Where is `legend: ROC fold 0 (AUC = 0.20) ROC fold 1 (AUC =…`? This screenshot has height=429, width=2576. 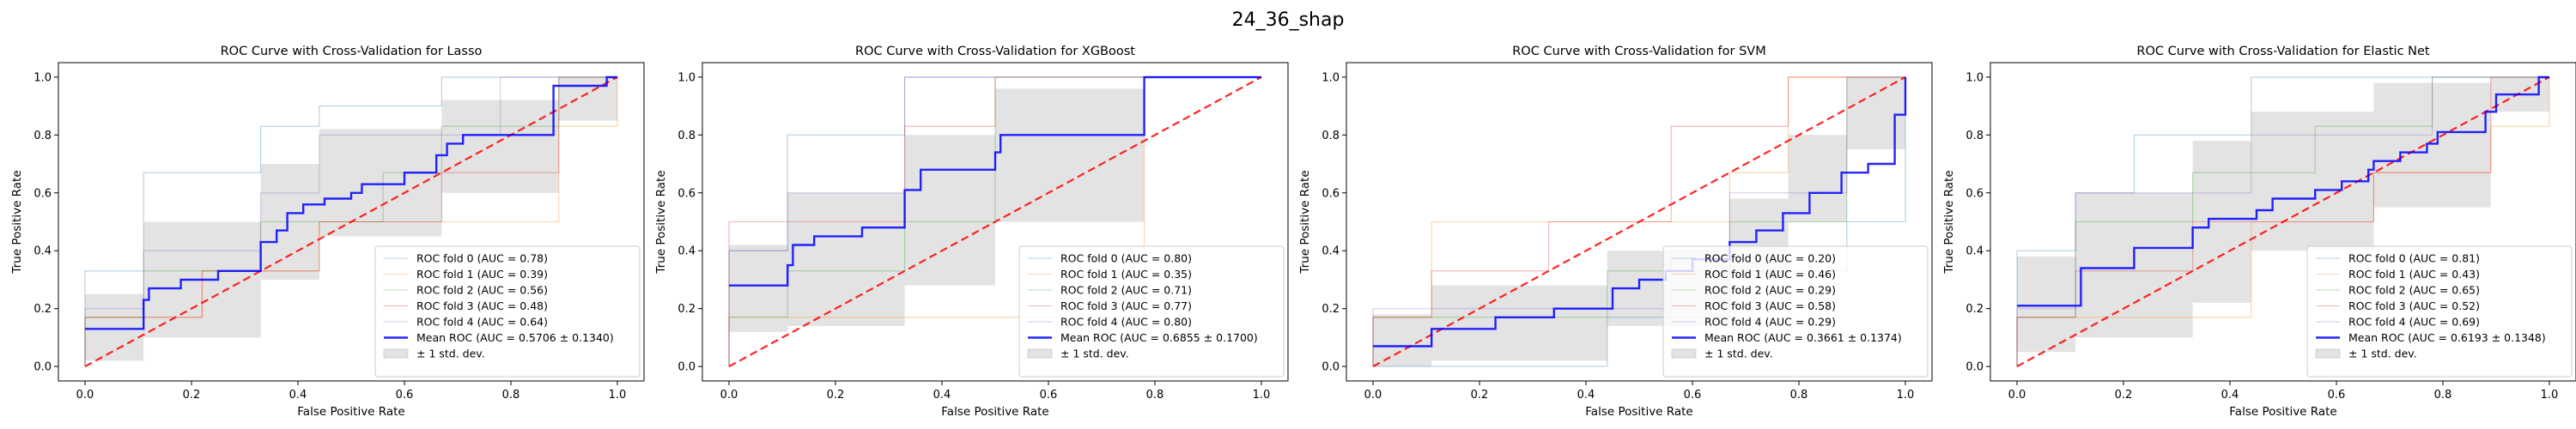 legend: ROC fold 0 (AUC = 0.20) ROC fold 1 (AUC =… is located at coordinates (1795, 311).